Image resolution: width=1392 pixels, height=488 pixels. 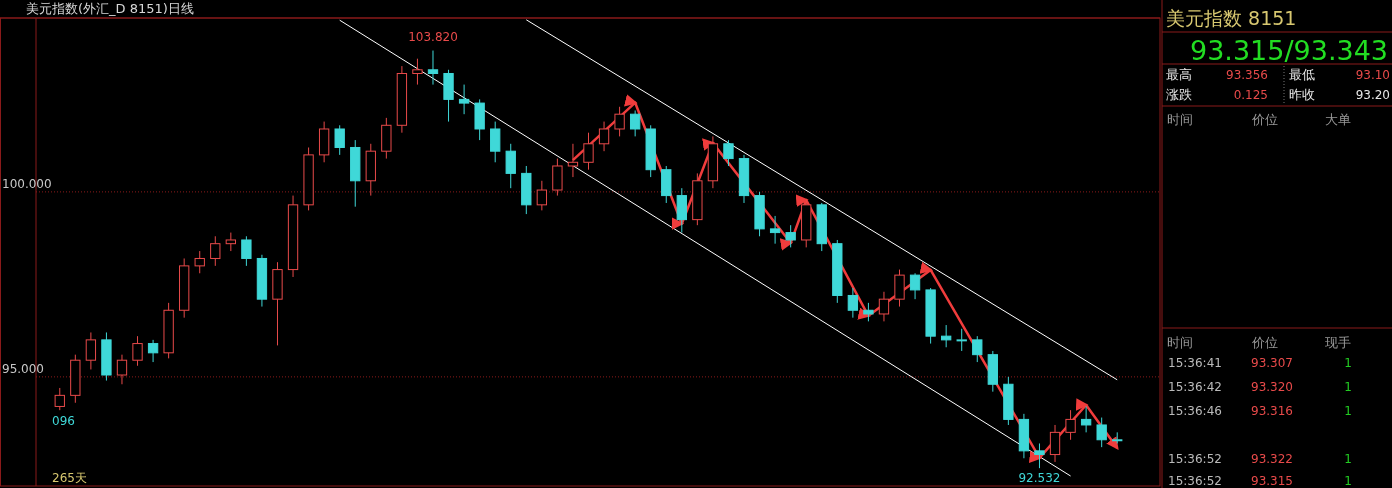 I want to click on annotation: 265天, so click(x=69, y=478).